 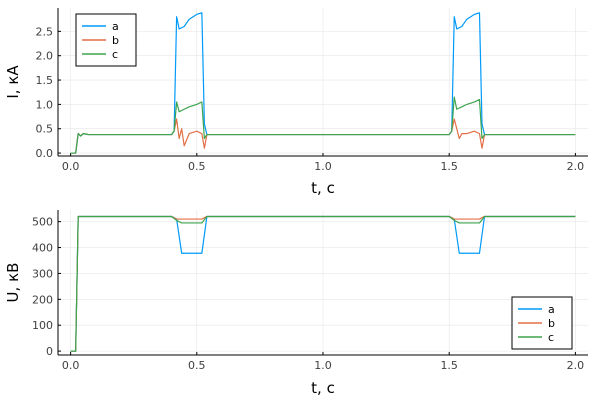 I want to click on y-tick-label: 2.0, so click(x=45, y=56).